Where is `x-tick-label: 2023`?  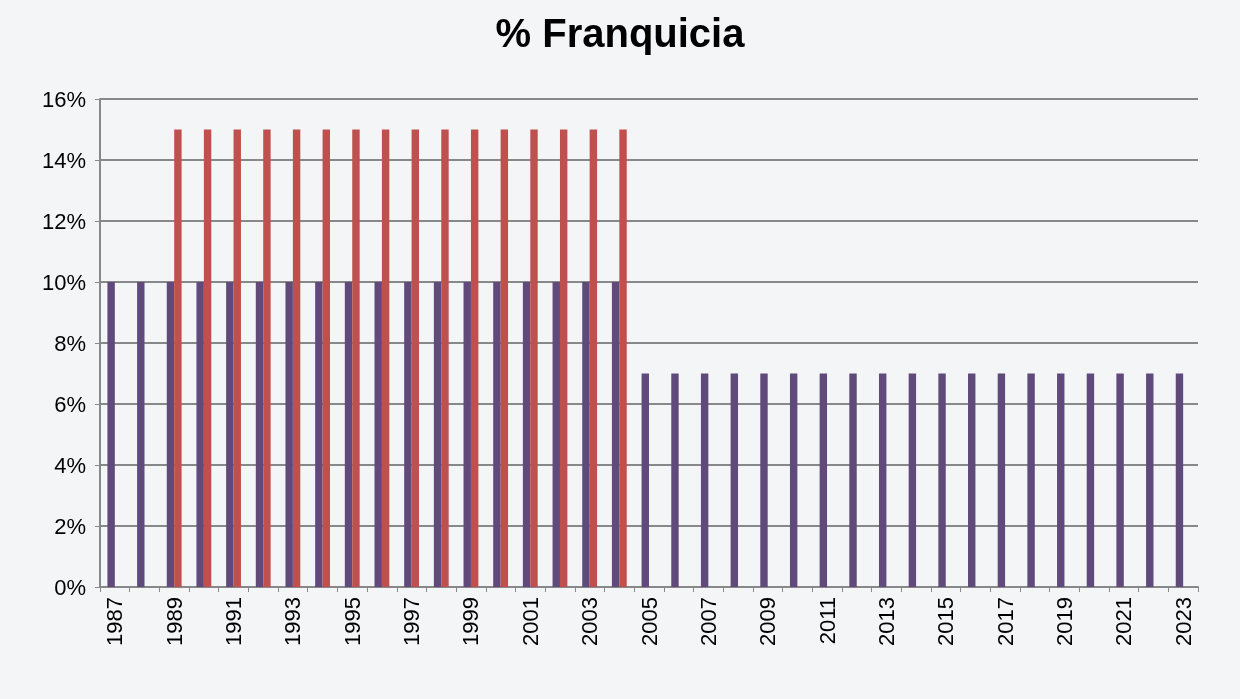
x-tick-label: 2023 is located at coordinates (1183, 621).